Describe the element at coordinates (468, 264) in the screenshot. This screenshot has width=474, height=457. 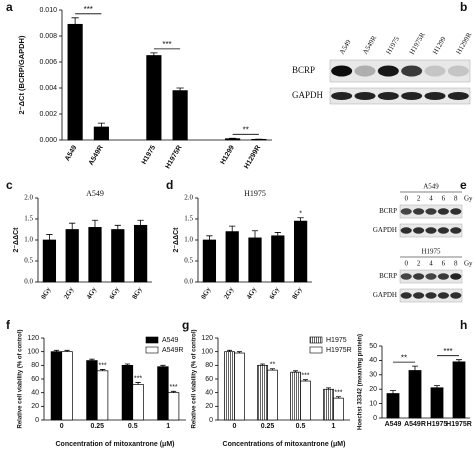
I see `lane-unit: Gy` at that location.